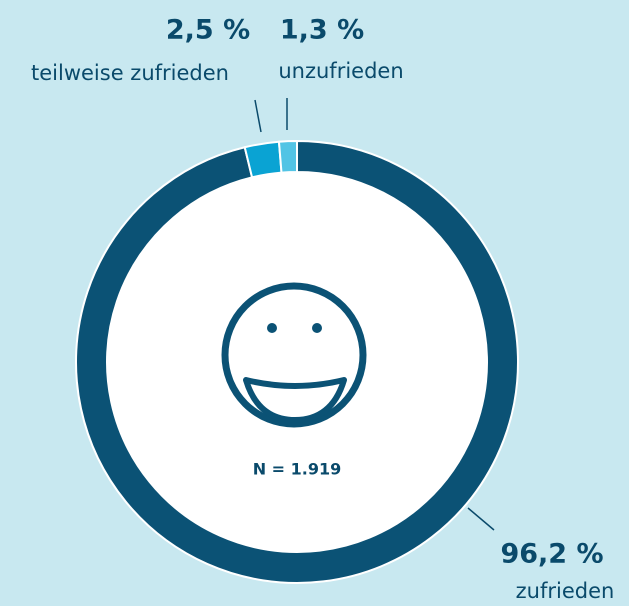 The width and height of the screenshot is (629, 606). Describe the element at coordinates (340, 71) in the screenshot. I see `category-label: unzufrieden` at that location.